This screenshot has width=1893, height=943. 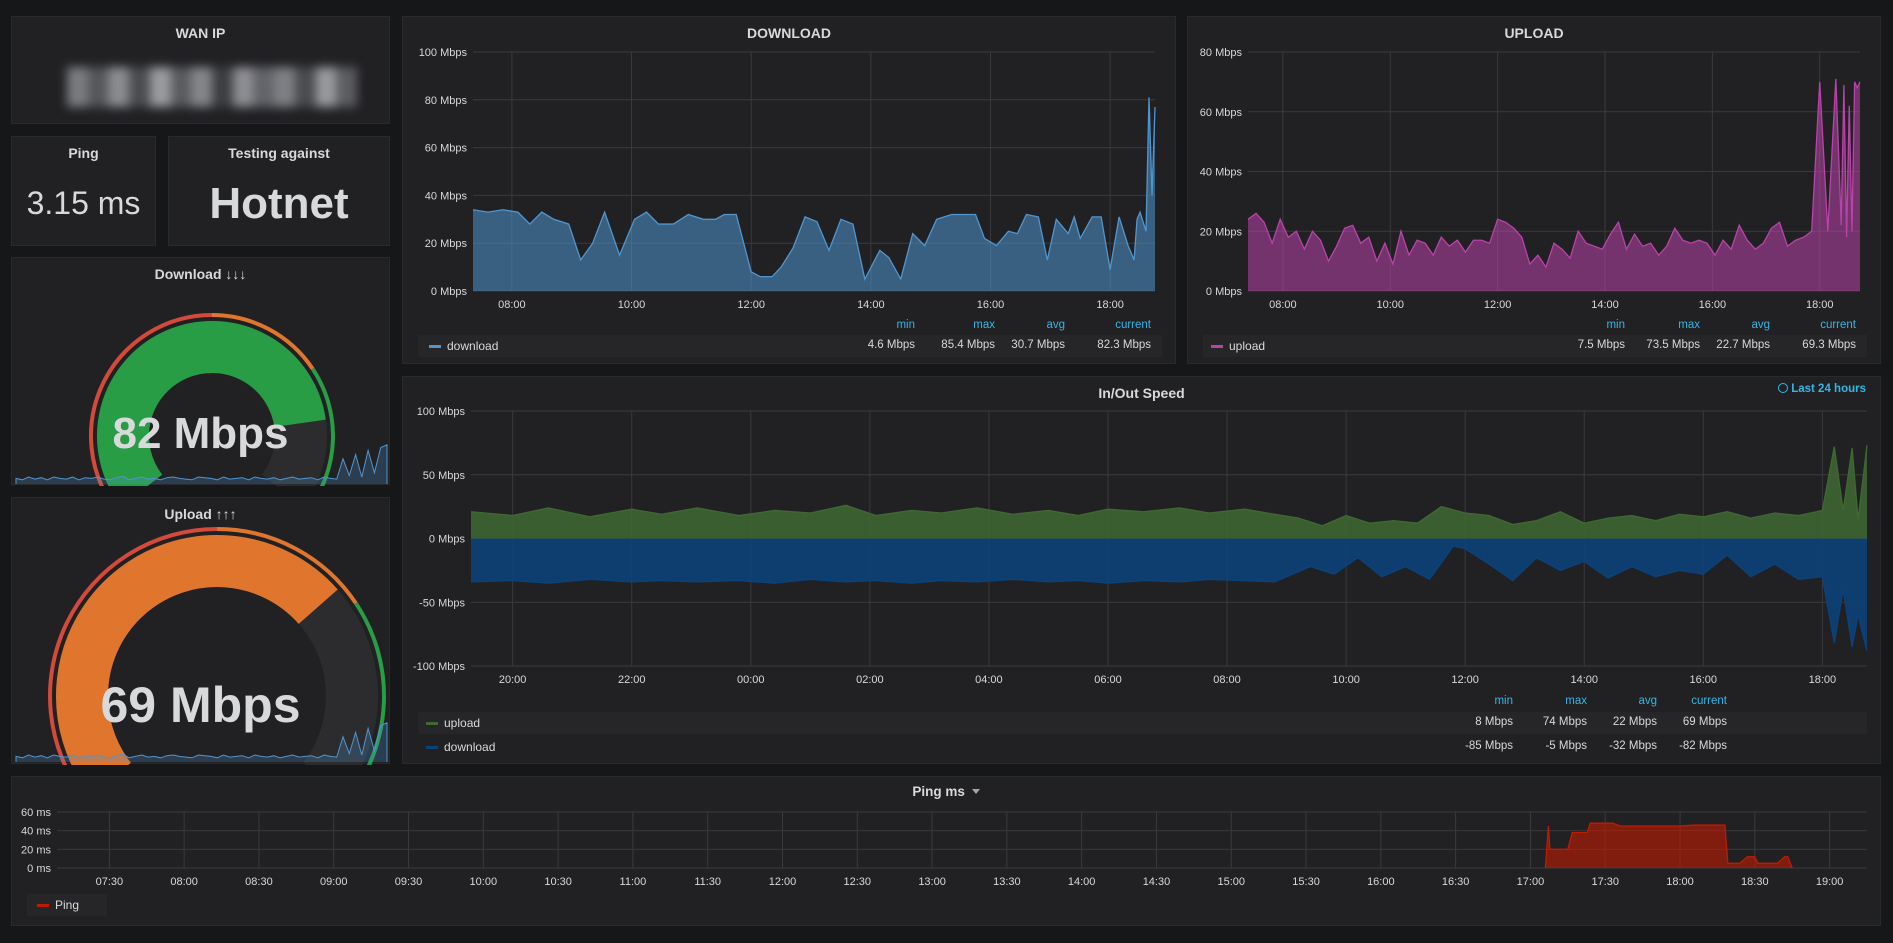 What do you see at coordinates (1224, 292) in the screenshot?
I see `y-tick-label: 0 Mbps` at bounding box center [1224, 292].